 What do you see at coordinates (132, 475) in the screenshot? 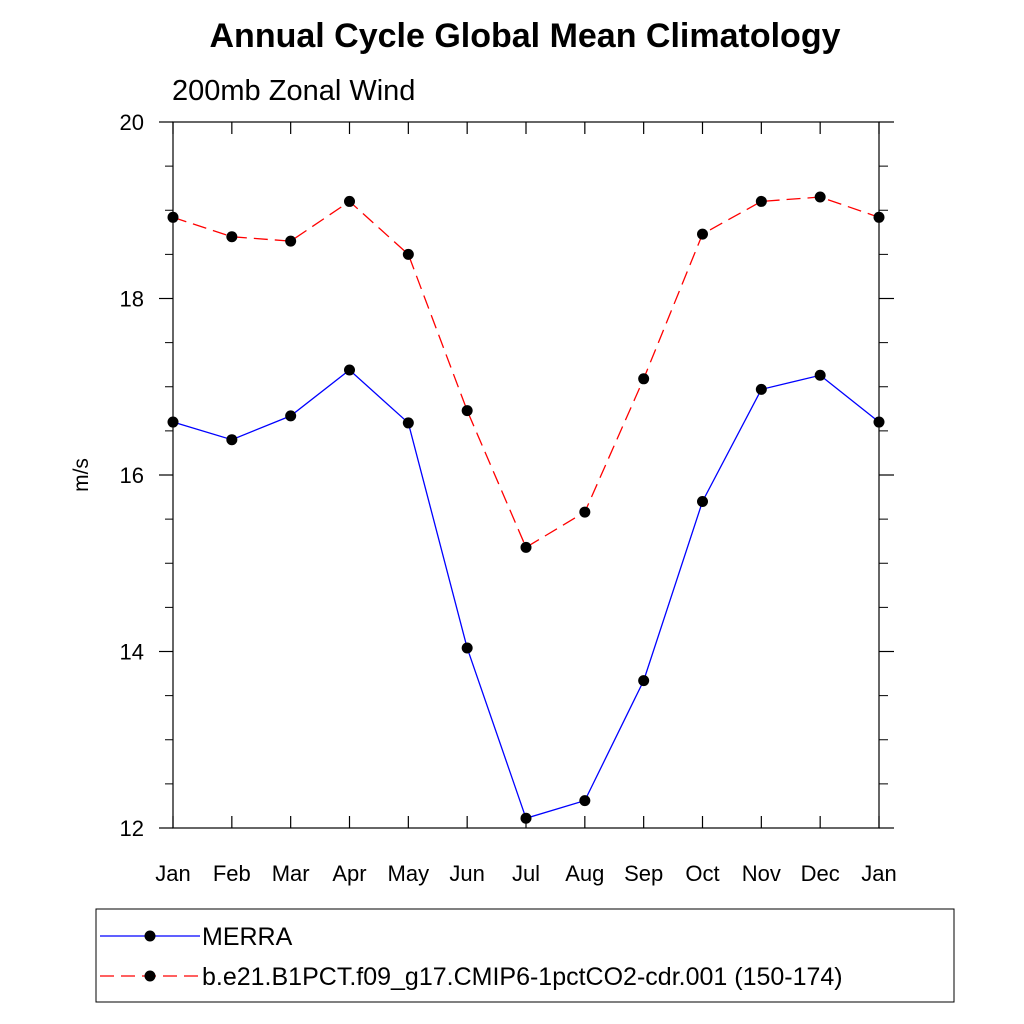
I see `y-tick-label: 16` at bounding box center [132, 475].